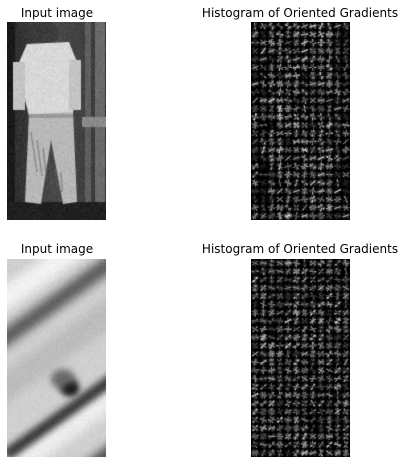 The image size is (405, 465). Describe the element at coordinates (300, 358) in the screenshot. I see `hog-image-background` at that location.